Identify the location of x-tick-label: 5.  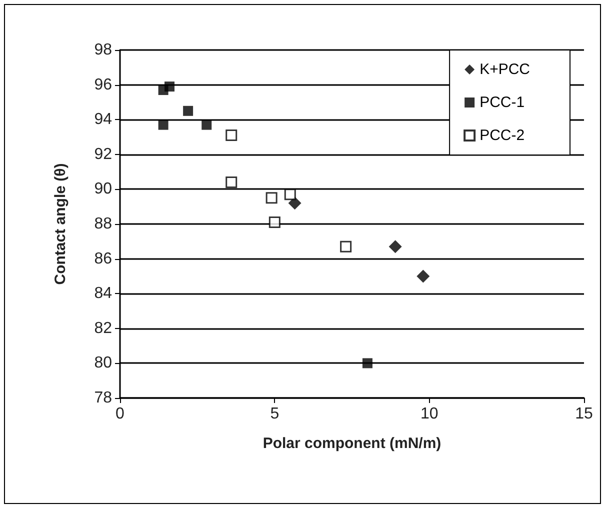
(275, 414).